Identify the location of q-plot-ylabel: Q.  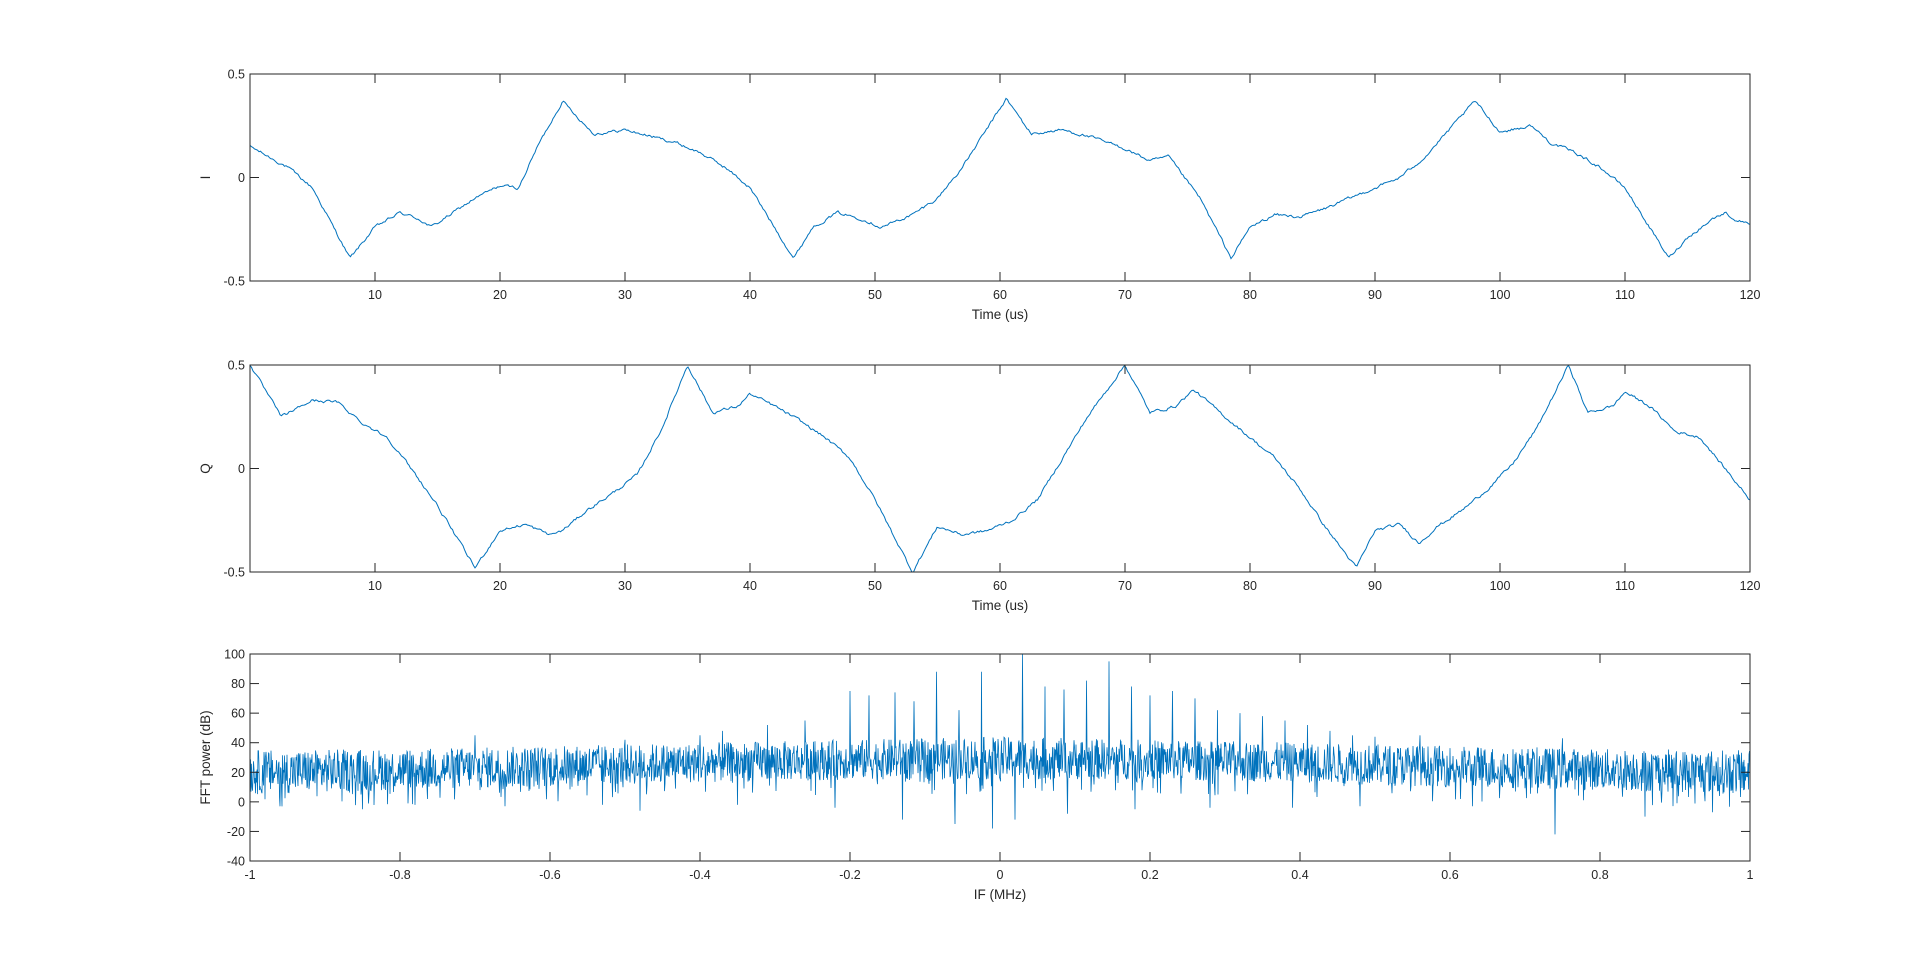
(205, 468).